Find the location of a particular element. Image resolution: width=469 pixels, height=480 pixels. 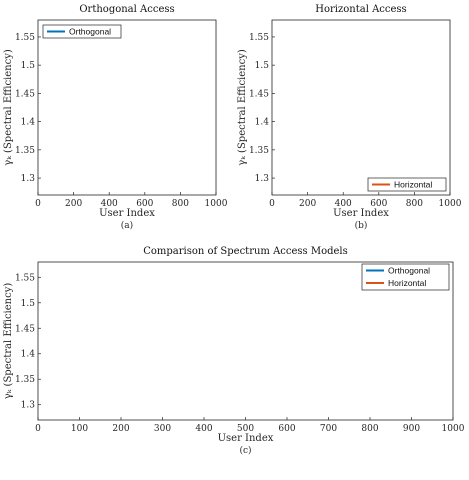

chart-title: Comparison of Spectrum Access Models is located at coordinates (245, 251).